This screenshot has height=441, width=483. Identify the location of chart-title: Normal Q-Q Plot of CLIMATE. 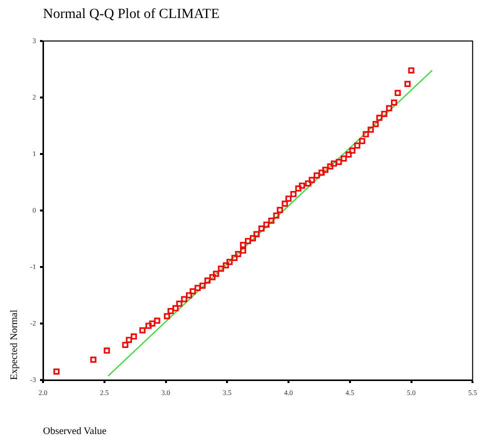
(131, 14).